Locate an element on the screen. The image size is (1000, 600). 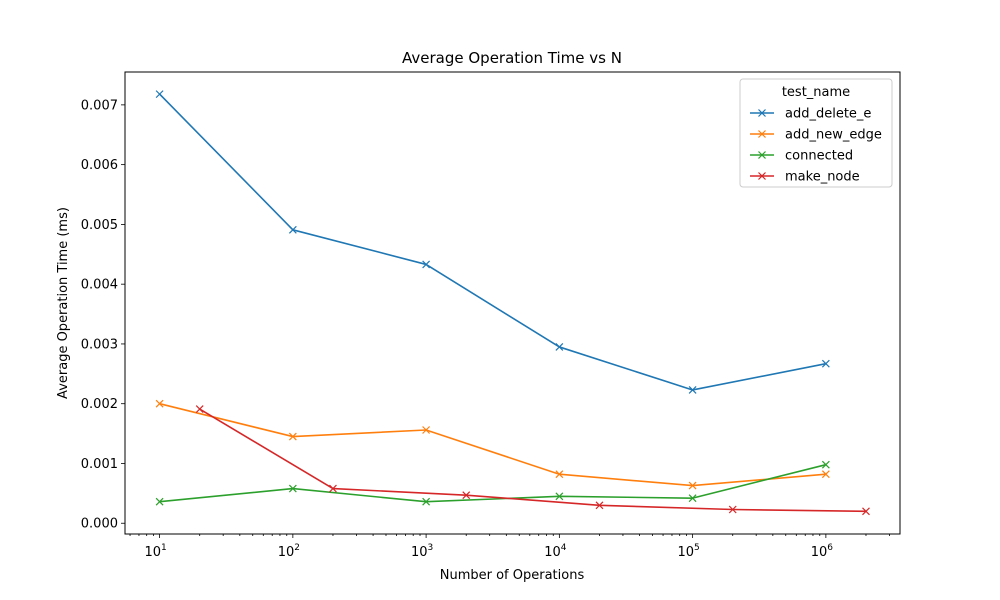
y-tick-label: 0.005 is located at coordinates (99, 225).